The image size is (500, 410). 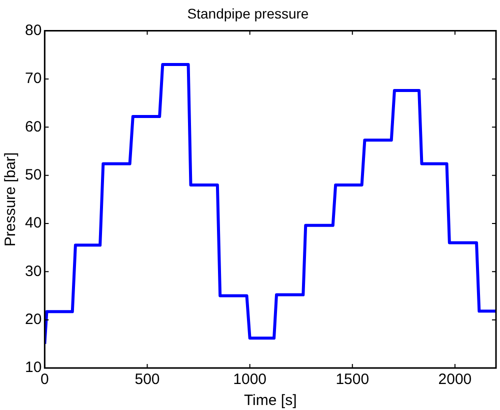 I want to click on y-tick-label: 70, so click(x=33, y=79).